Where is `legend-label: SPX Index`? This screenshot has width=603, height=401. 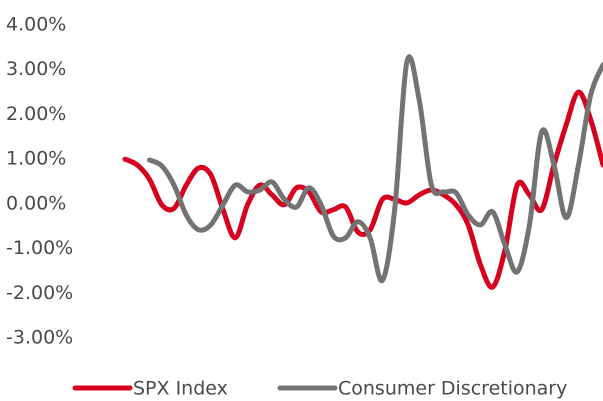 legend-label: SPX Index is located at coordinates (180, 389).